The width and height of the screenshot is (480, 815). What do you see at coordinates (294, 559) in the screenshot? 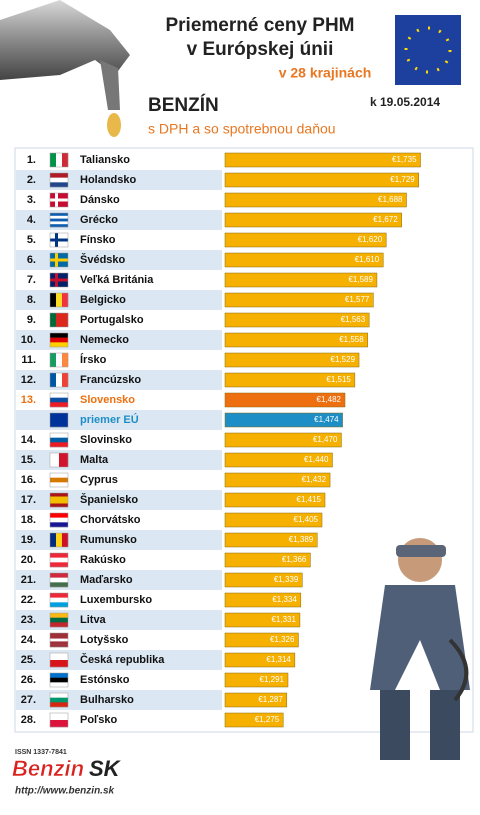
I see `bar-value-label: €1,366` at bounding box center [294, 559].